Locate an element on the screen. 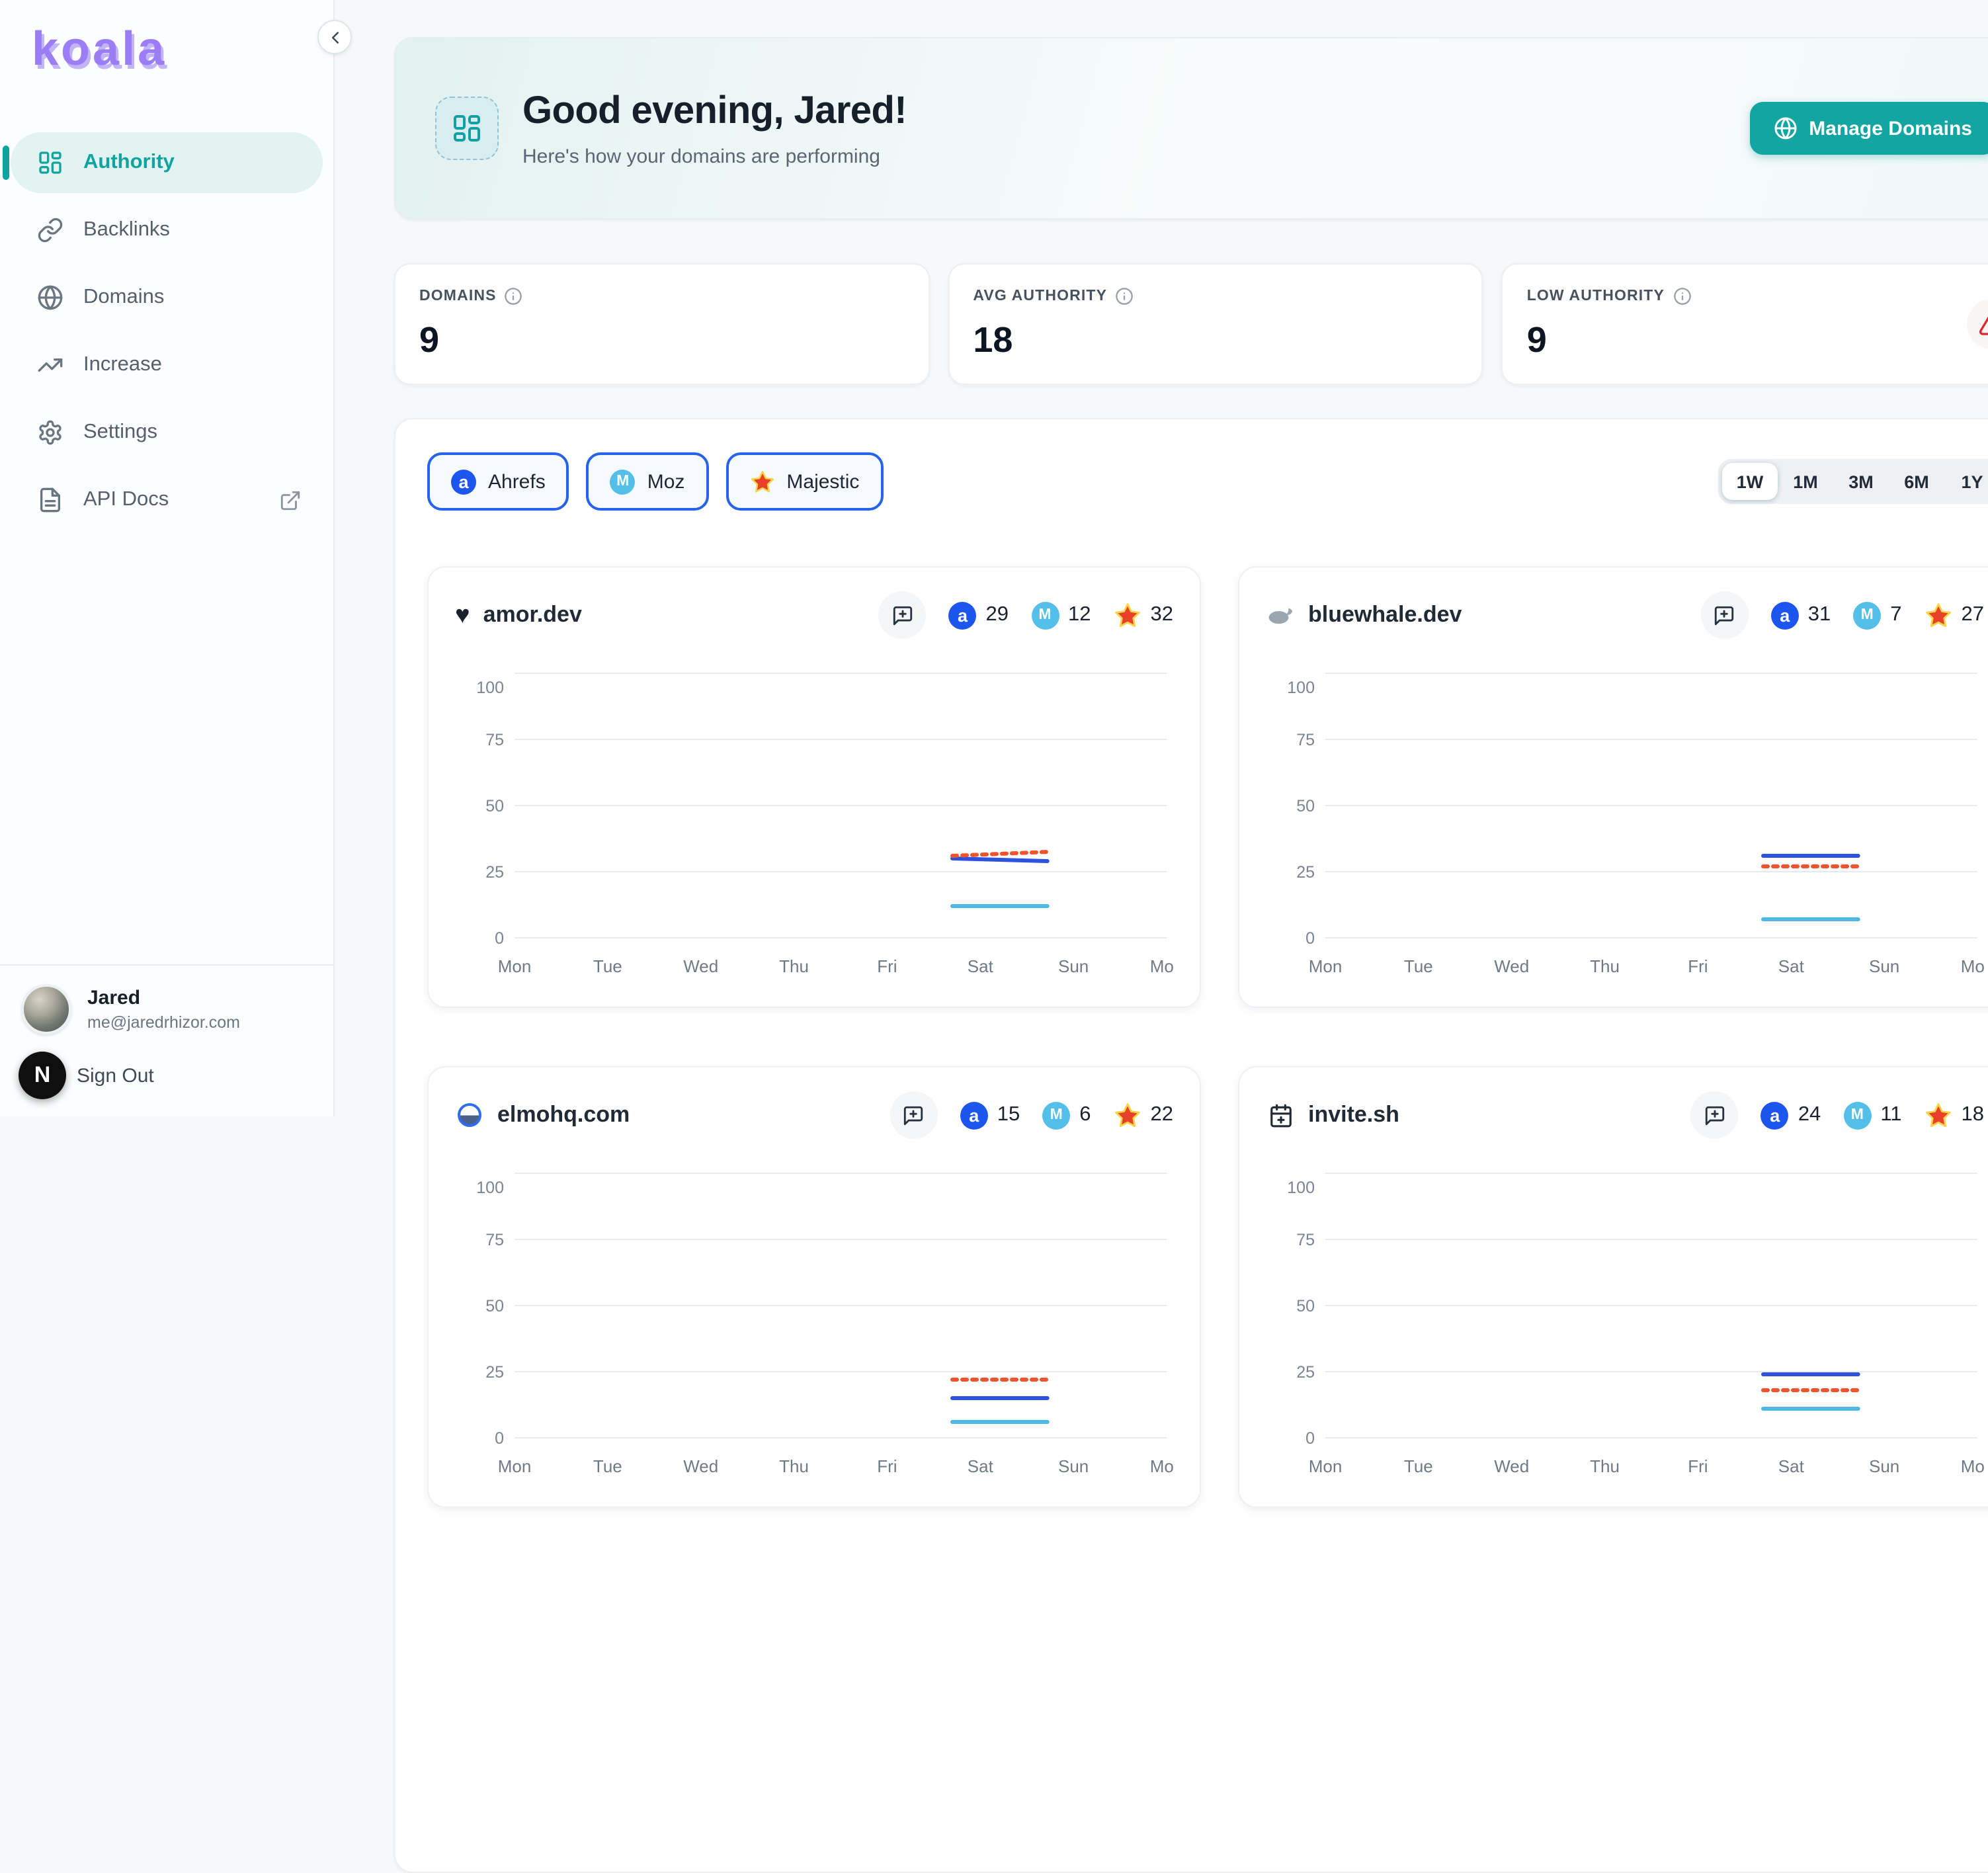 The image size is (1988, 1873). manage-domains-button: Manage Domains is located at coordinates (1869, 129).